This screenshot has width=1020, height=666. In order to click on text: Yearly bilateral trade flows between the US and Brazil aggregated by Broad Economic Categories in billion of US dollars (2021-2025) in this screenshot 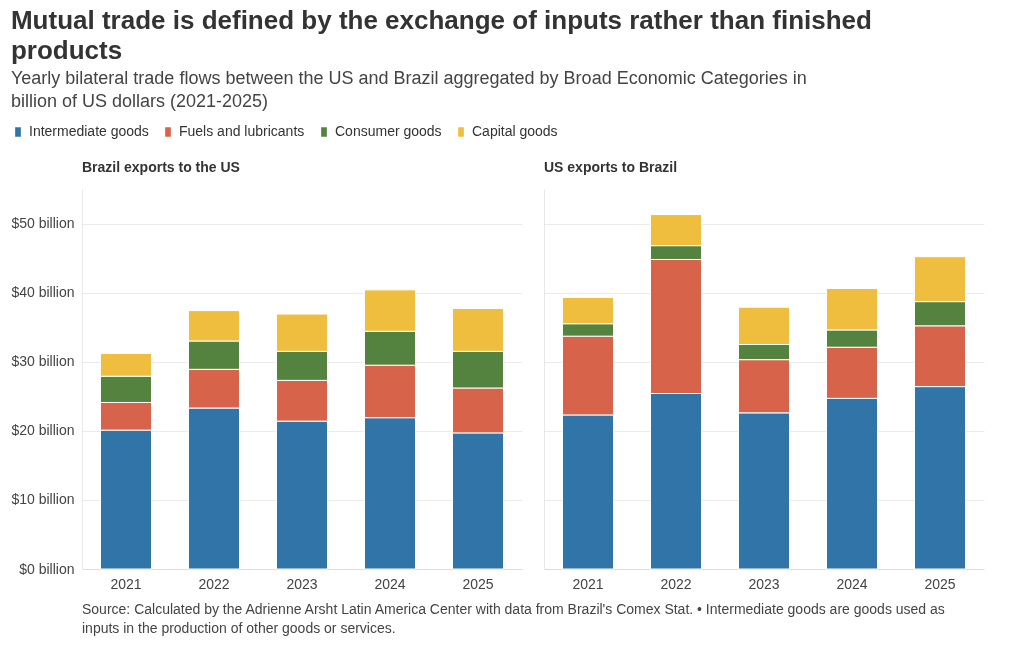, I will do `click(408, 89)`.